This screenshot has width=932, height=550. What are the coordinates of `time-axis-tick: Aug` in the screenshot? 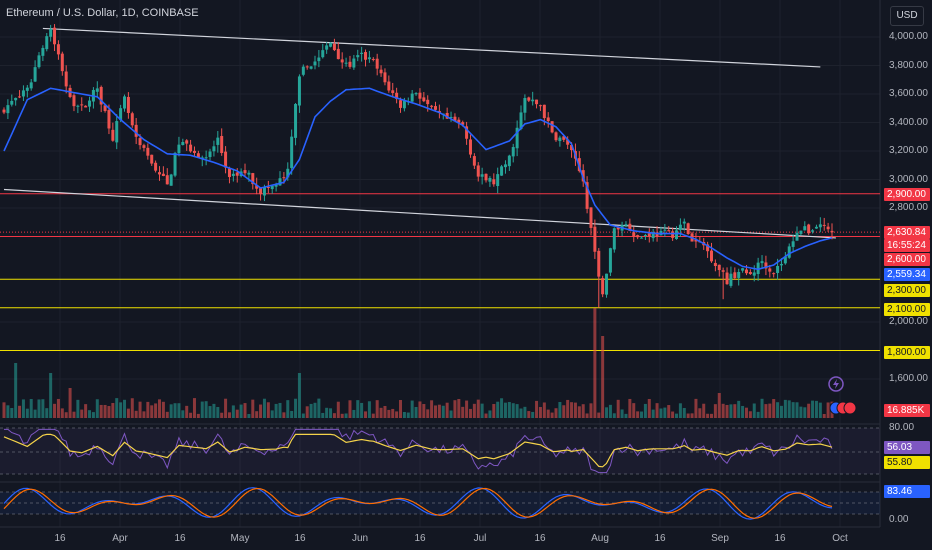 It's located at (600, 538).